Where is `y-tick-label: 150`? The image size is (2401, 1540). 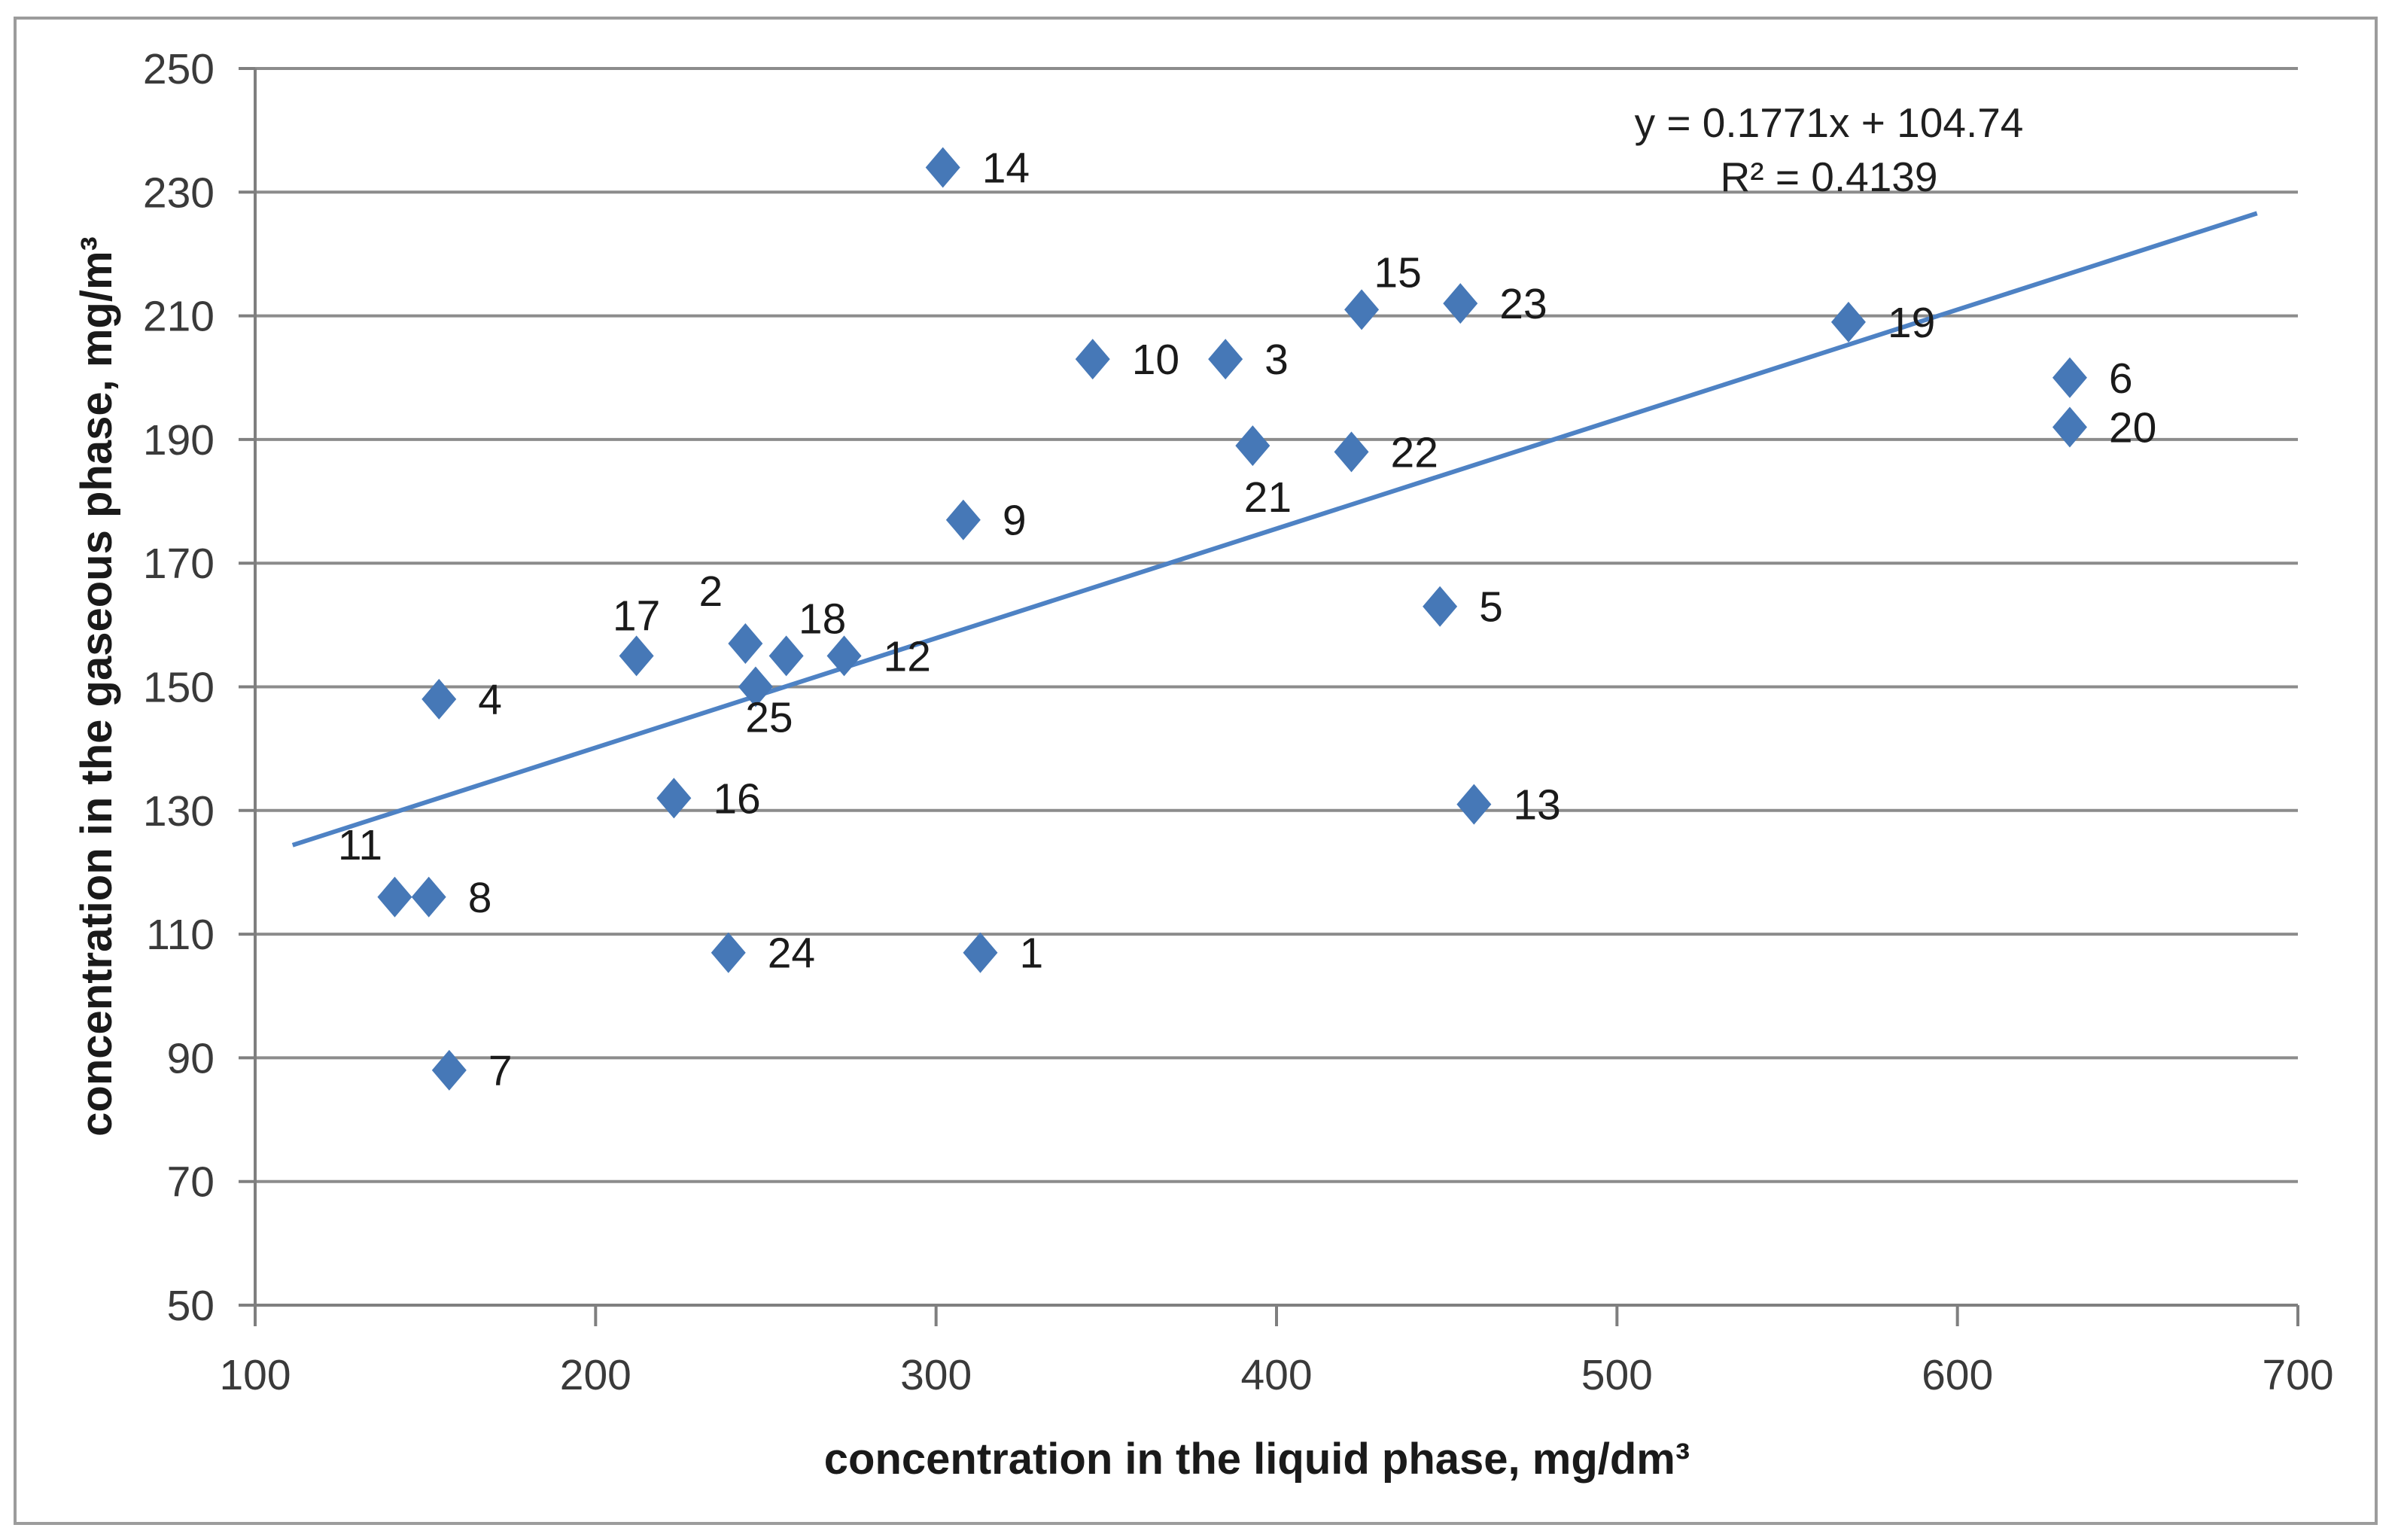 y-tick-label: 150 is located at coordinates (179, 688).